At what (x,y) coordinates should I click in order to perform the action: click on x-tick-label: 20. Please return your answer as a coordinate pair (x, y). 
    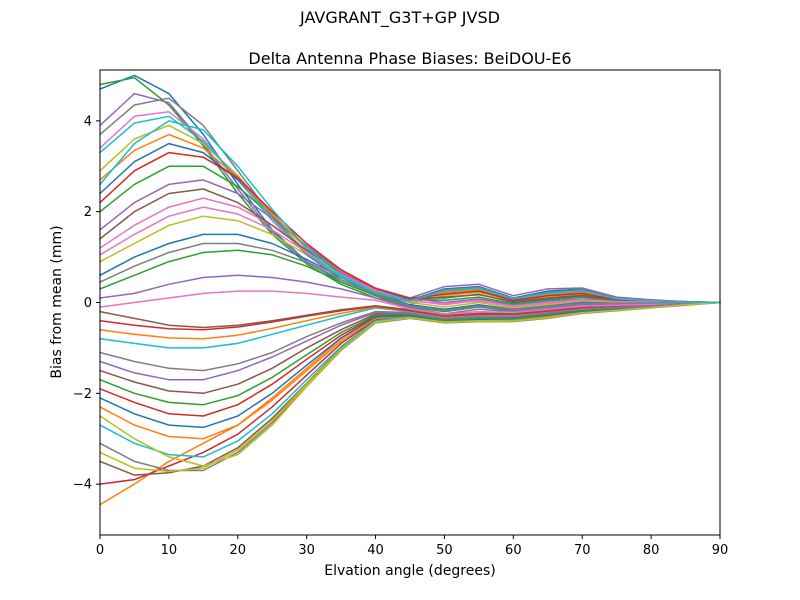
    Looking at the image, I should click on (238, 550).